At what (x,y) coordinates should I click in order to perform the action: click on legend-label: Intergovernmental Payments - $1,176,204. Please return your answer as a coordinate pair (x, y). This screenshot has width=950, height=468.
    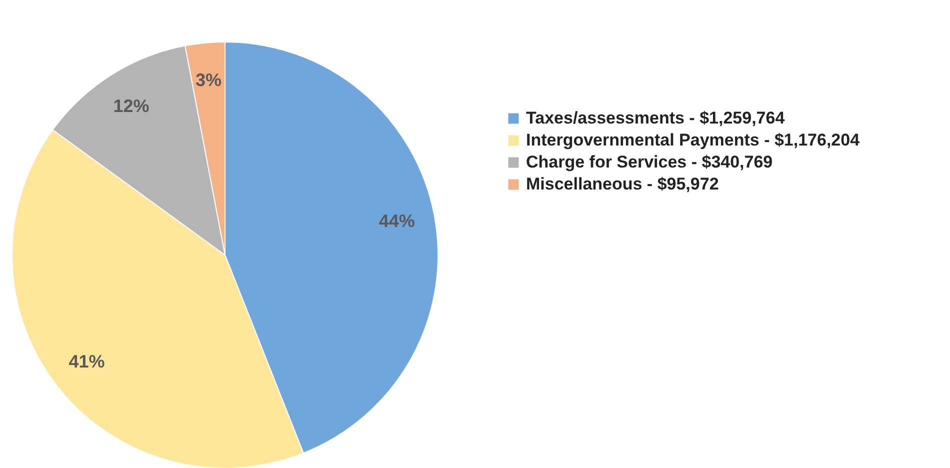
    Looking at the image, I should click on (693, 140).